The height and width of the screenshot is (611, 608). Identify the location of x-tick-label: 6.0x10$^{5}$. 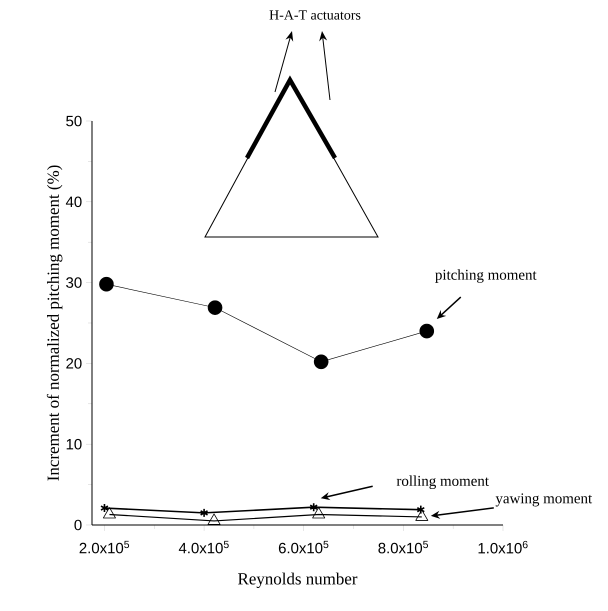
(303, 547).